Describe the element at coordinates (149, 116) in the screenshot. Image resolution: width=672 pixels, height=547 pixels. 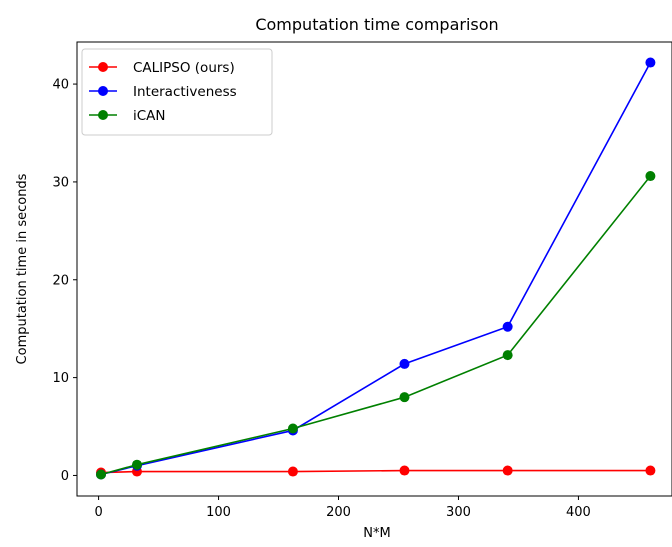
I see `legend-label: iCAN` at that location.